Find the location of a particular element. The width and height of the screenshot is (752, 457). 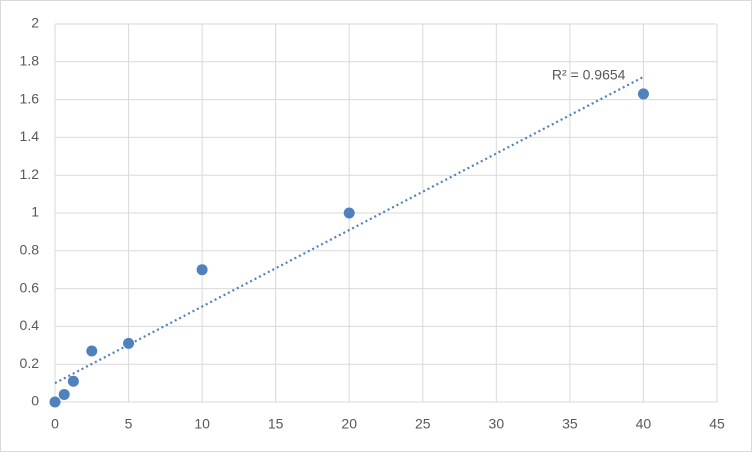

y-tick-label: 0.4 is located at coordinates (30, 325).